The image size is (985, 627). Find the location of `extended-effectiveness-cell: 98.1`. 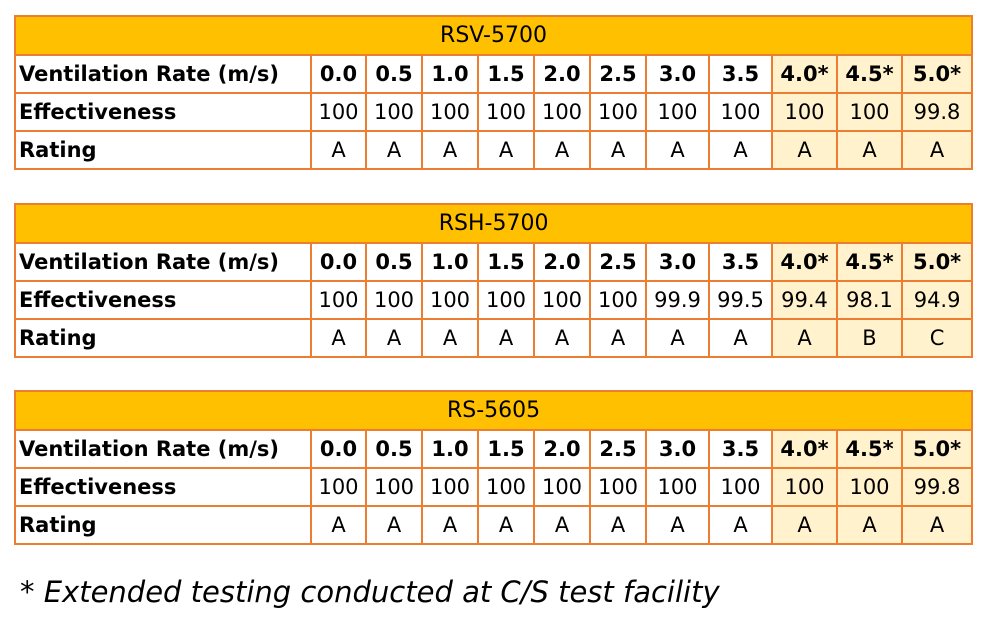

extended-effectiveness-cell: 98.1 is located at coordinates (869, 300).